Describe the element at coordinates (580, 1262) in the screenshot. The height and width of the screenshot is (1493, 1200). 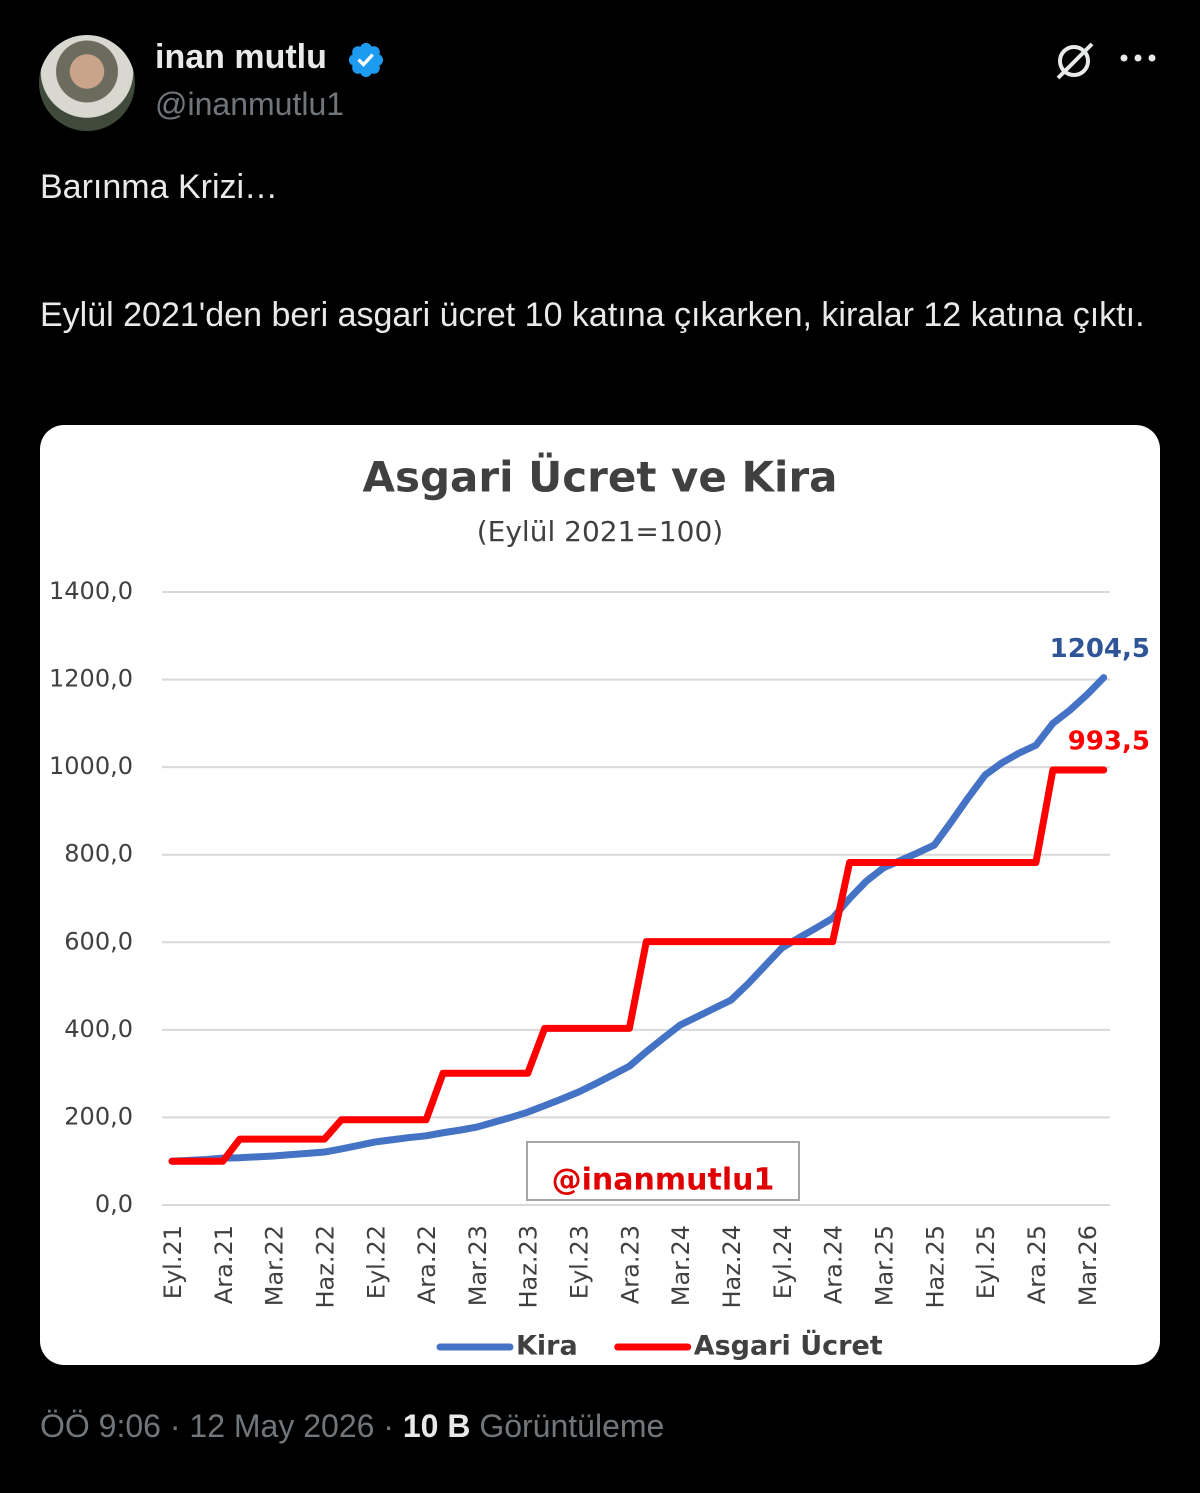
I see `x-tick-label: Eyl.23` at that location.